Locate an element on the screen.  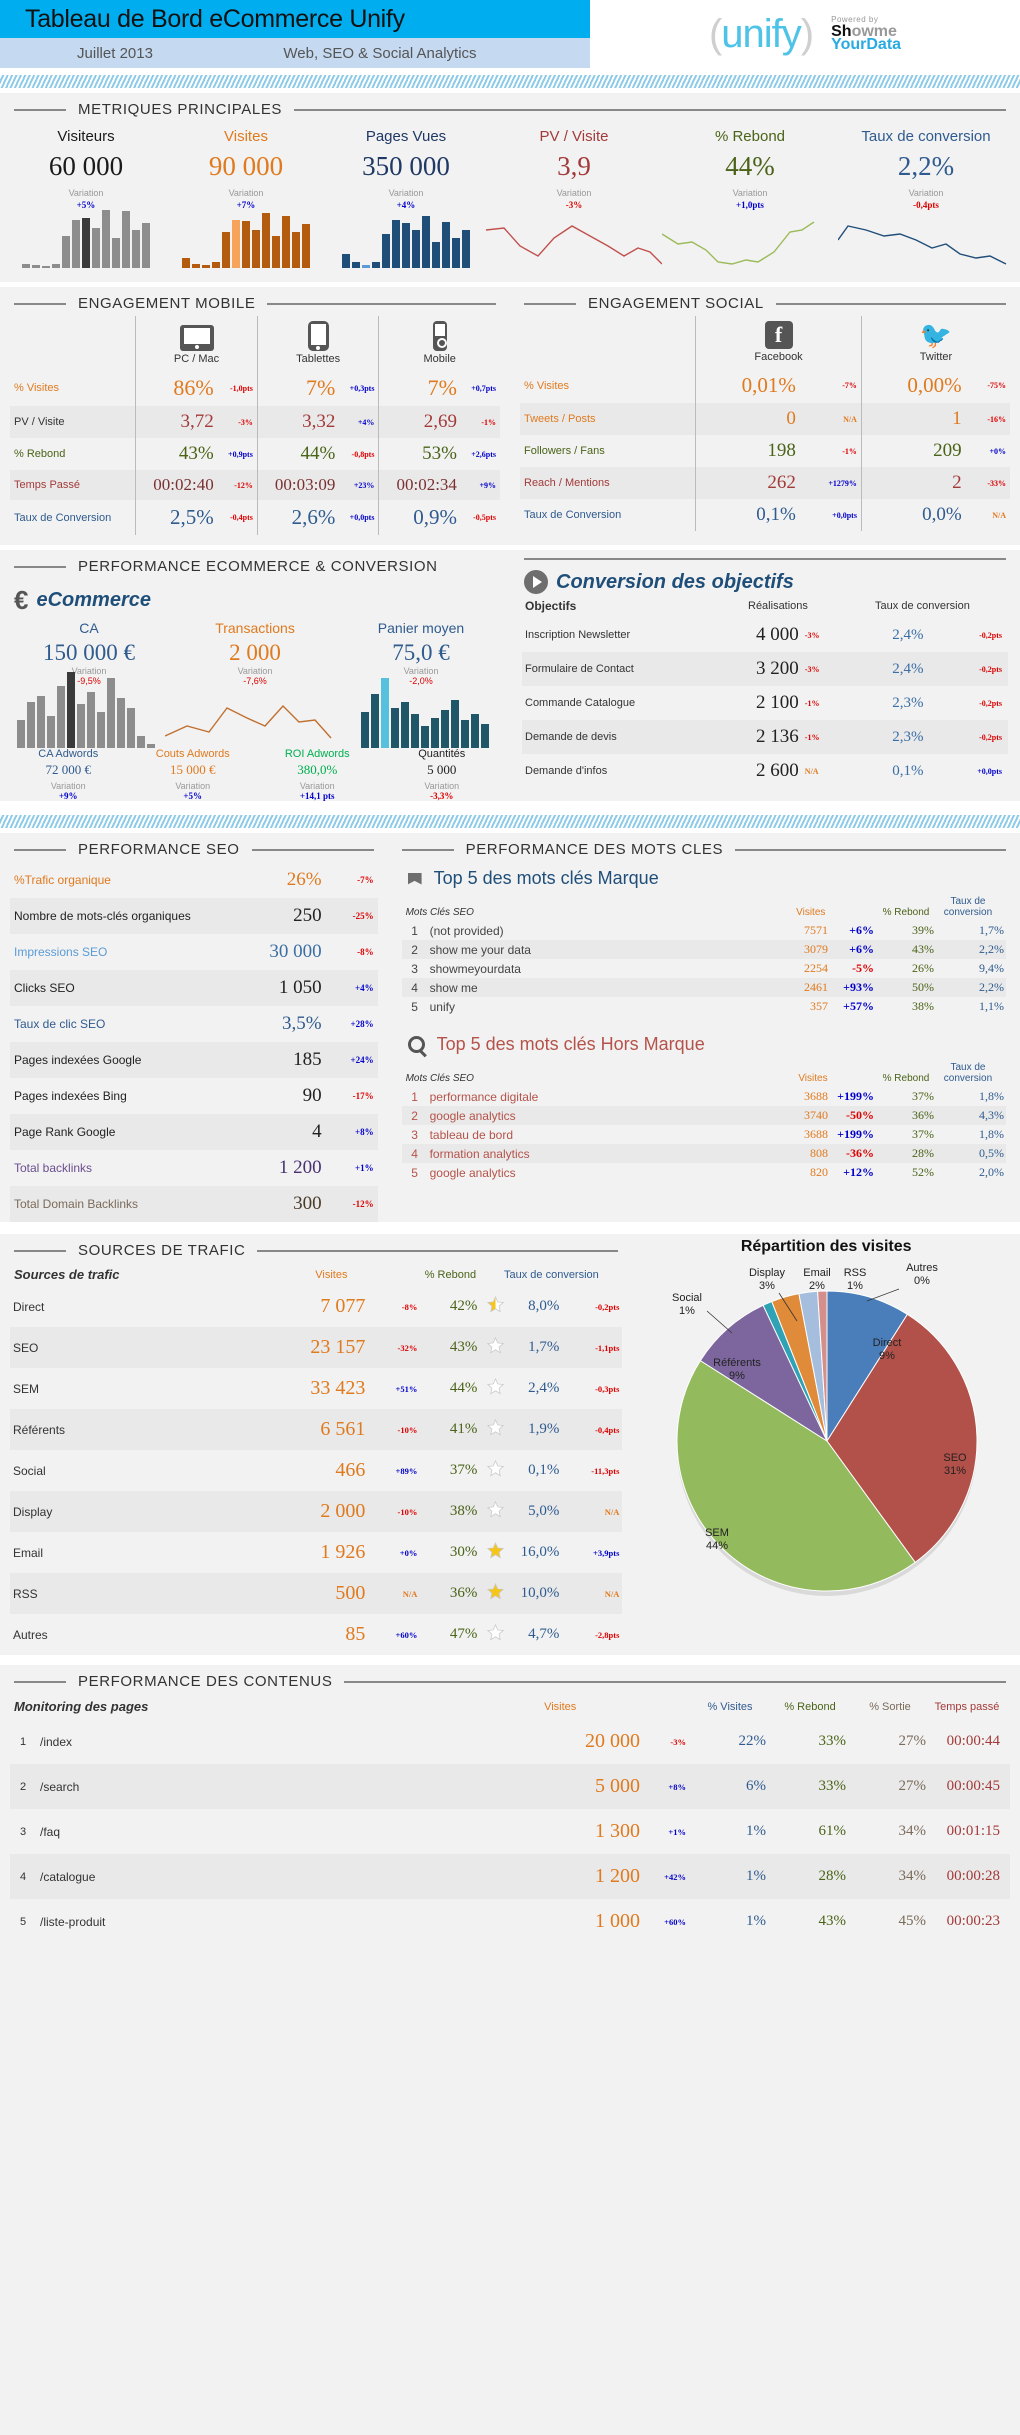
cnt-col-header: % Visites is located at coordinates (730, 1706).